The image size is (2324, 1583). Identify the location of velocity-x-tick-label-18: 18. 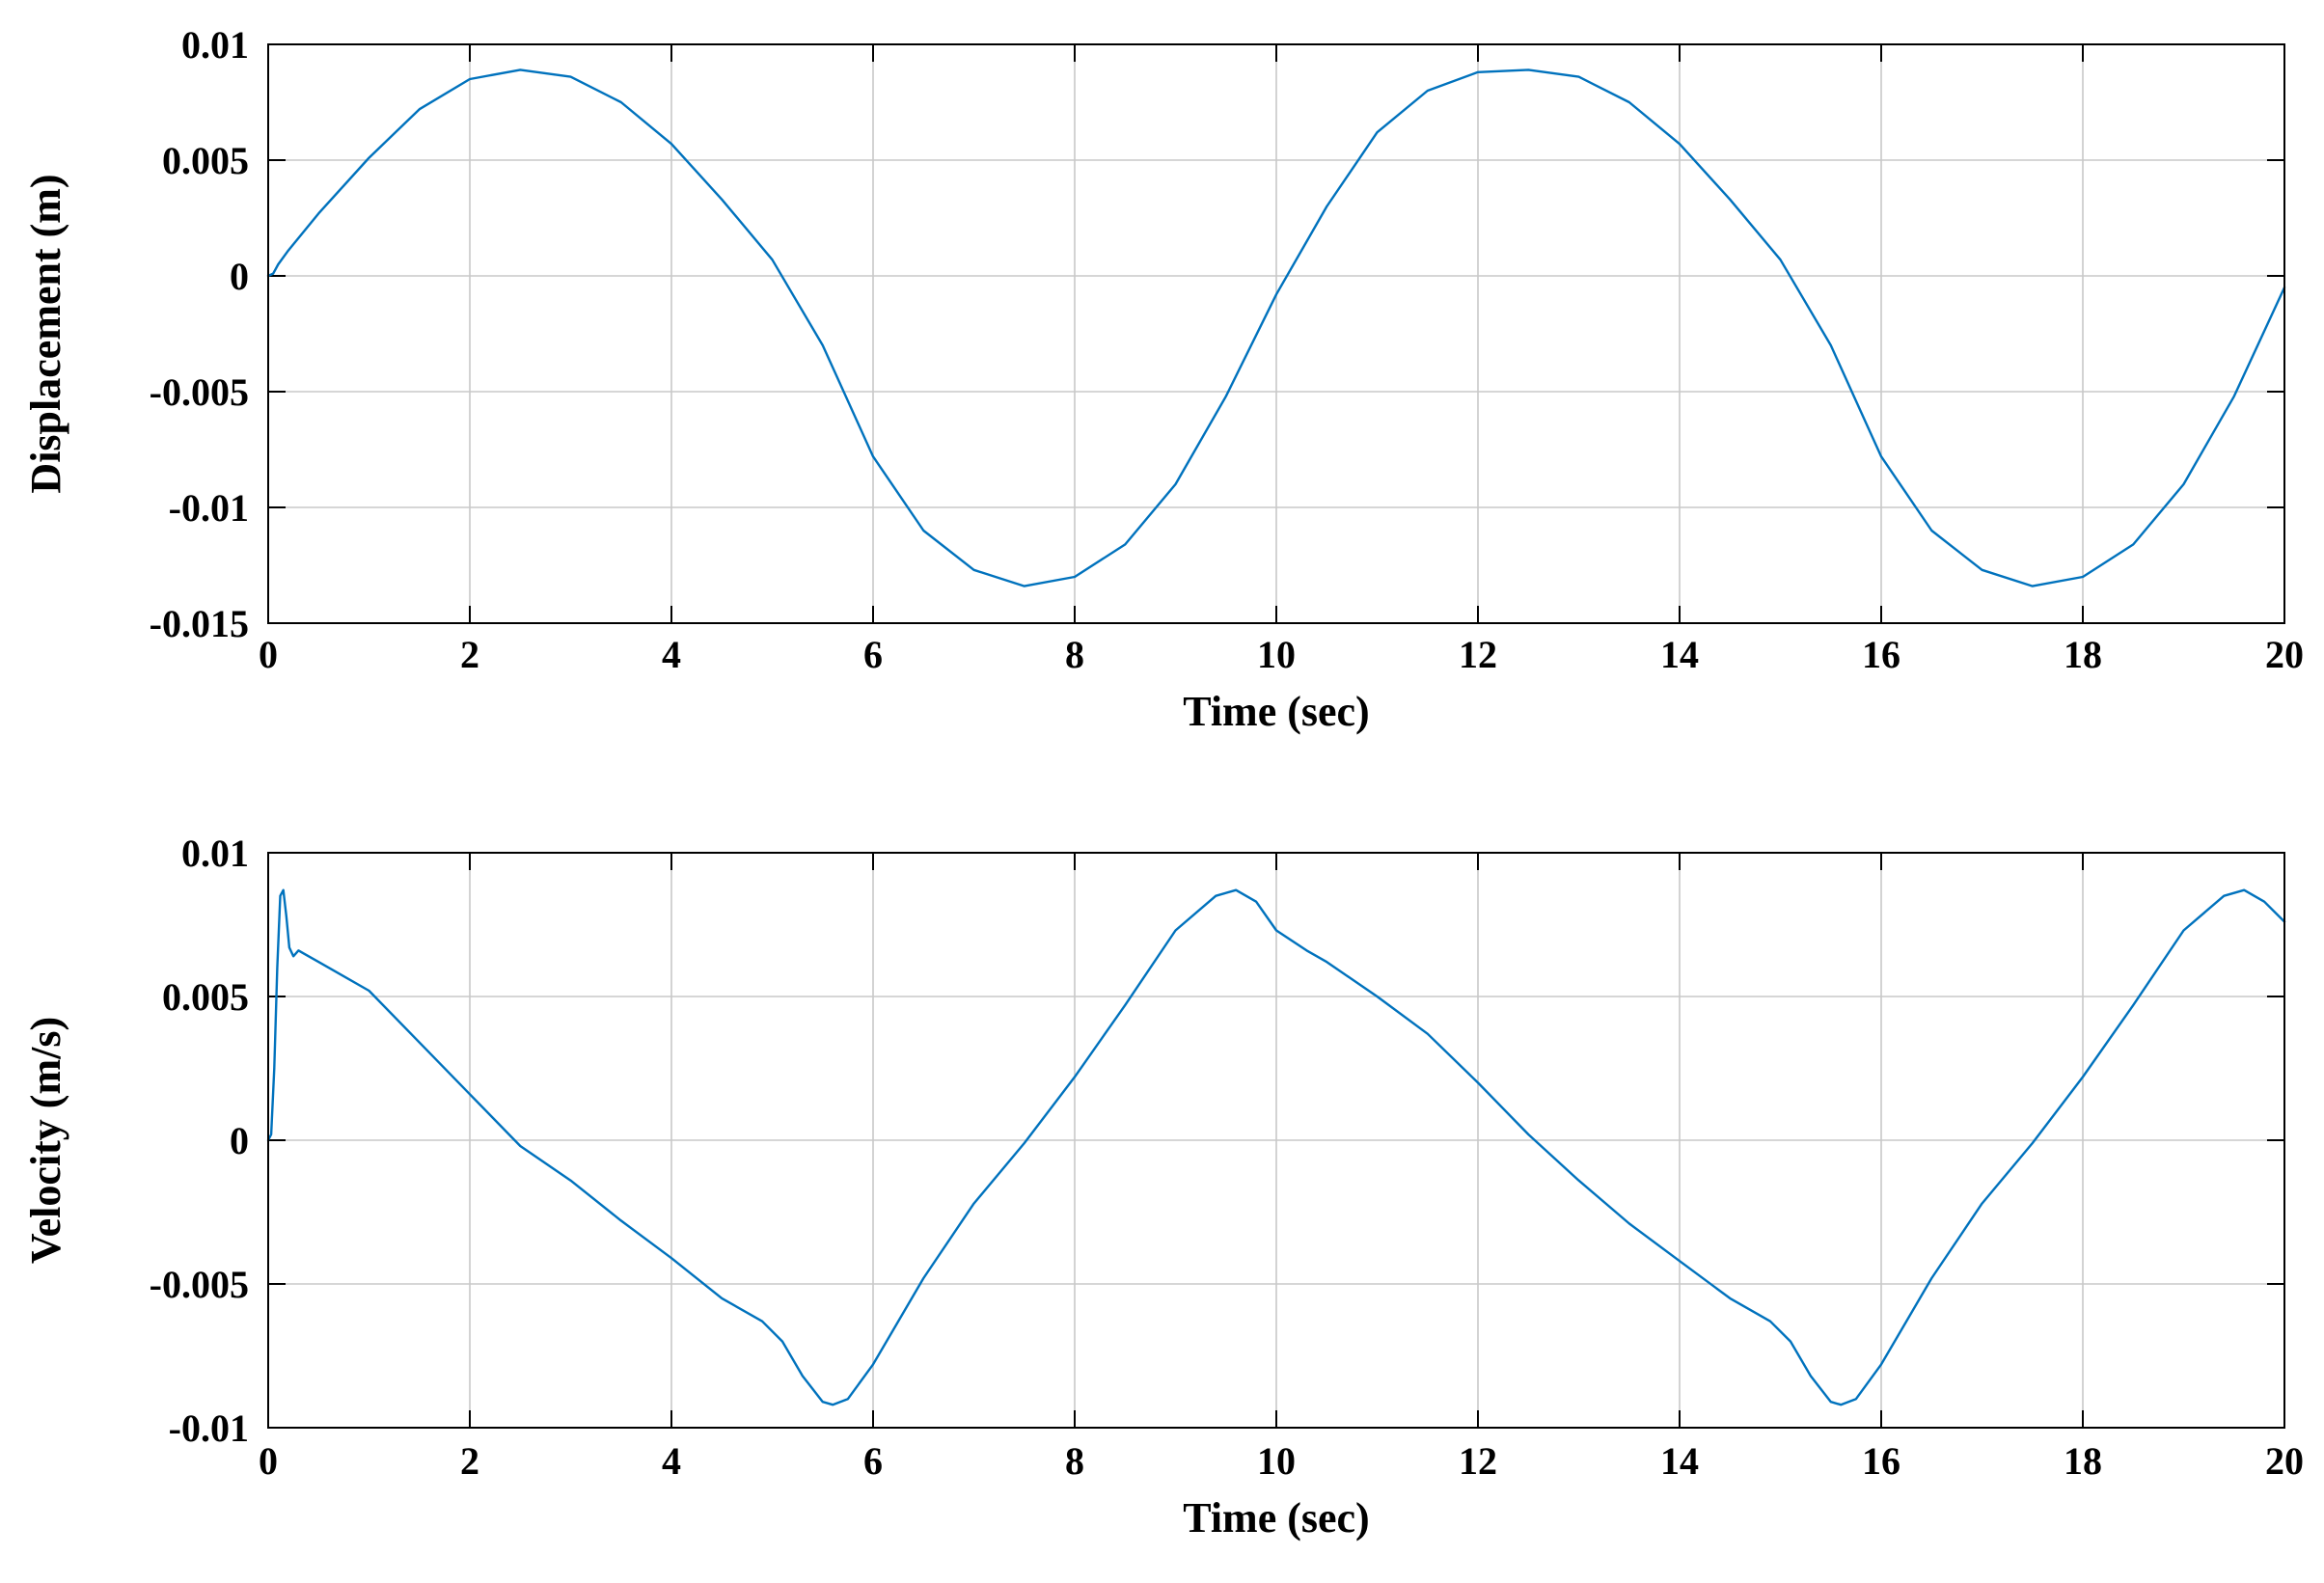
(2083, 1461).